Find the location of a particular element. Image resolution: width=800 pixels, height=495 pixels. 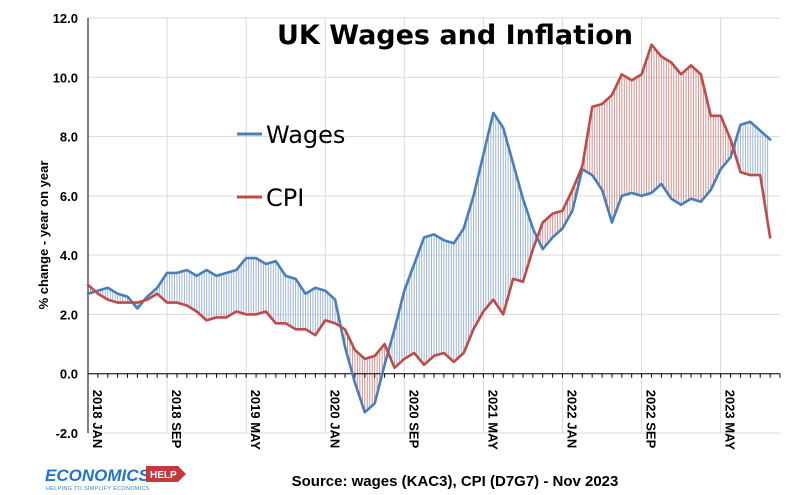

logo-badge-text: HELP is located at coordinates (163, 475).